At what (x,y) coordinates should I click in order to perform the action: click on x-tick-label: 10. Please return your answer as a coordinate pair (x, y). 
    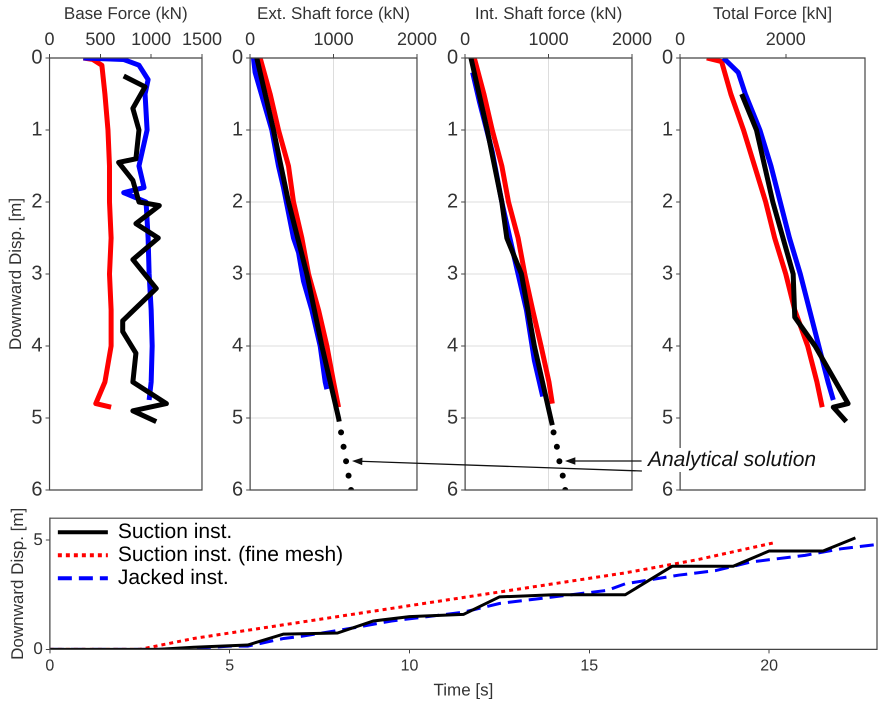
    Looking at the image, I should click on (409, 665).